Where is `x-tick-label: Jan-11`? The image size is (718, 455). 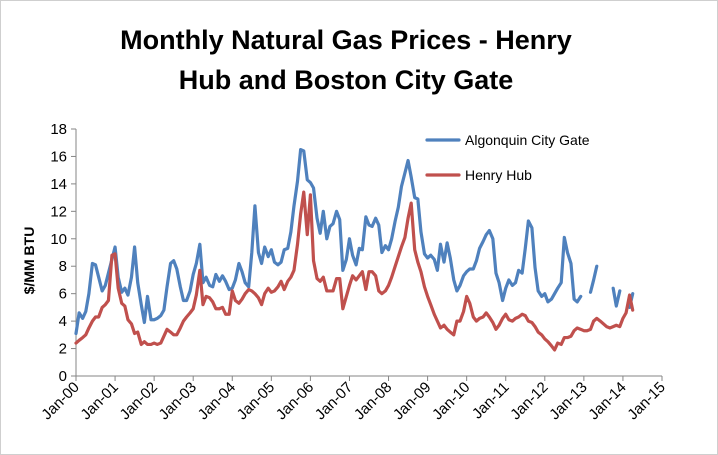 x-tick-label: Jan-11 is located at coordinates (491, 401).